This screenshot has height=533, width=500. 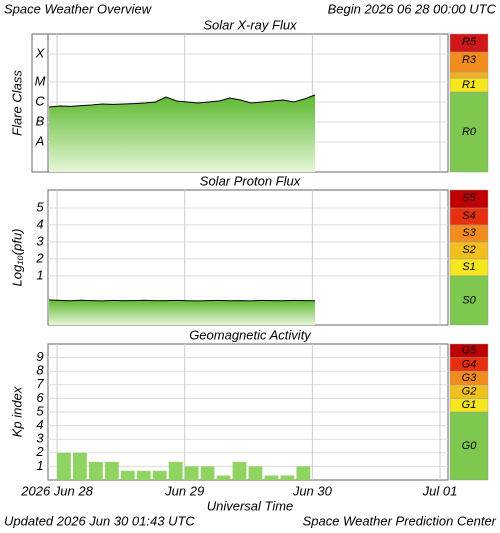 I want to click on scale-label: R0, so click(x=469, y=132).